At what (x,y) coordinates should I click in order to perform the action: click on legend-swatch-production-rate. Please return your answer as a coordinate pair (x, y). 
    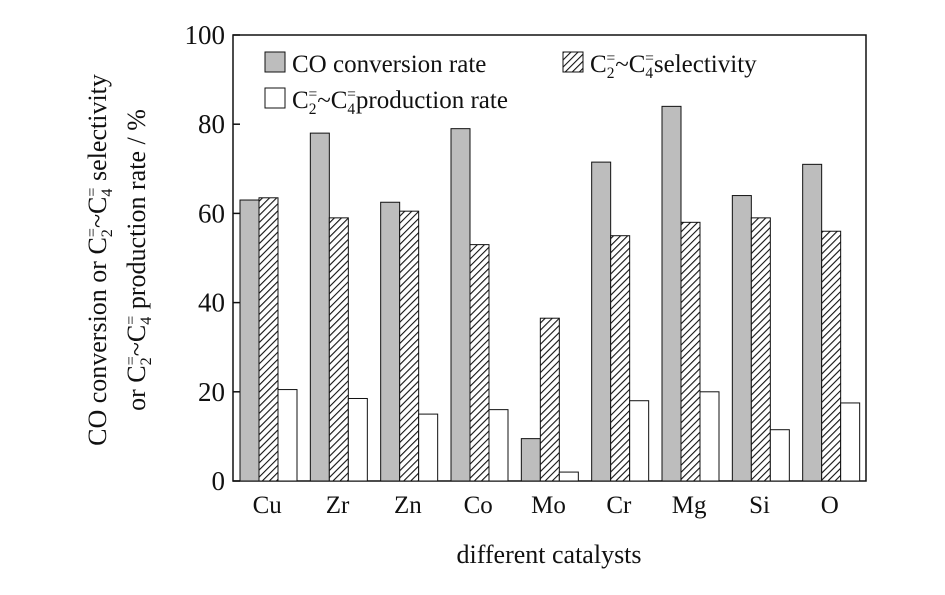
    Looking at the image, I should click on (275, 98).